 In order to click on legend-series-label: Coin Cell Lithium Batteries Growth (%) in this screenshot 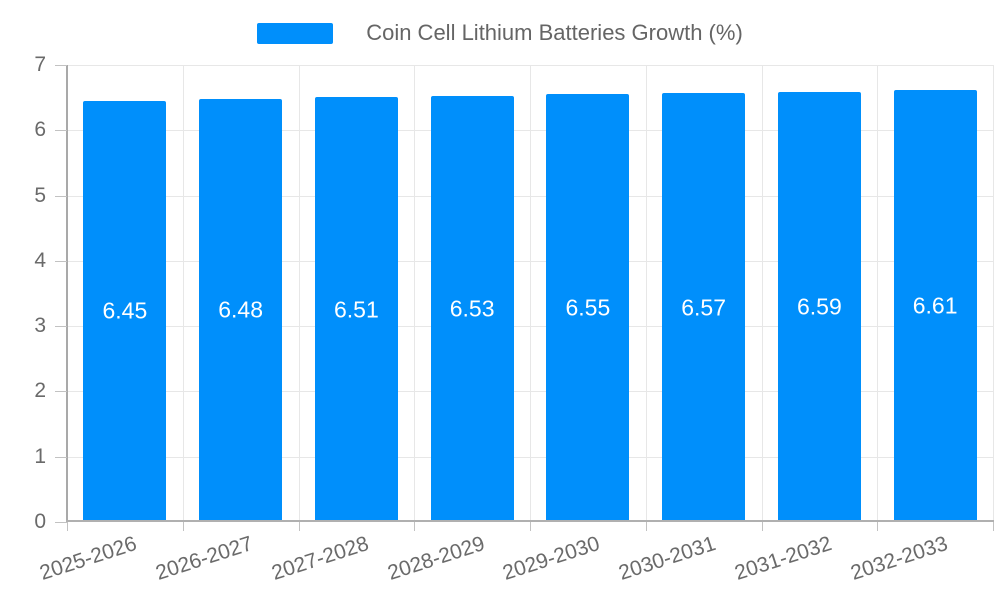, I will do `click(554, 32)`.